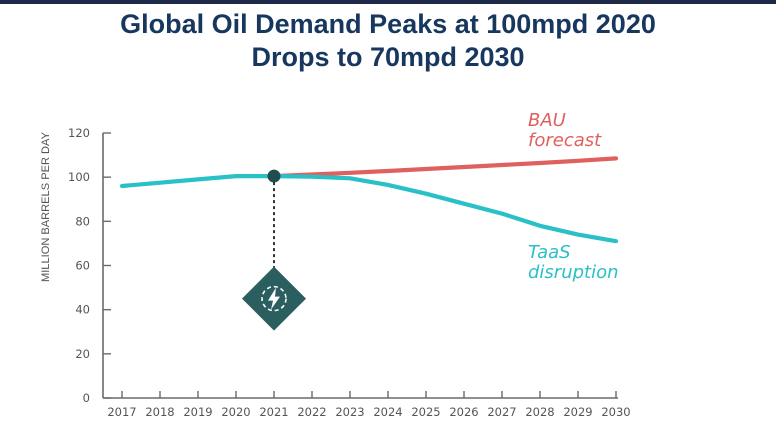 The width and height of the screenshot is (776, 442). What do you see at coordinates (82, 354) in the screenshot?
I see `y-tick-label: 20` at bounding box center [82, 354].